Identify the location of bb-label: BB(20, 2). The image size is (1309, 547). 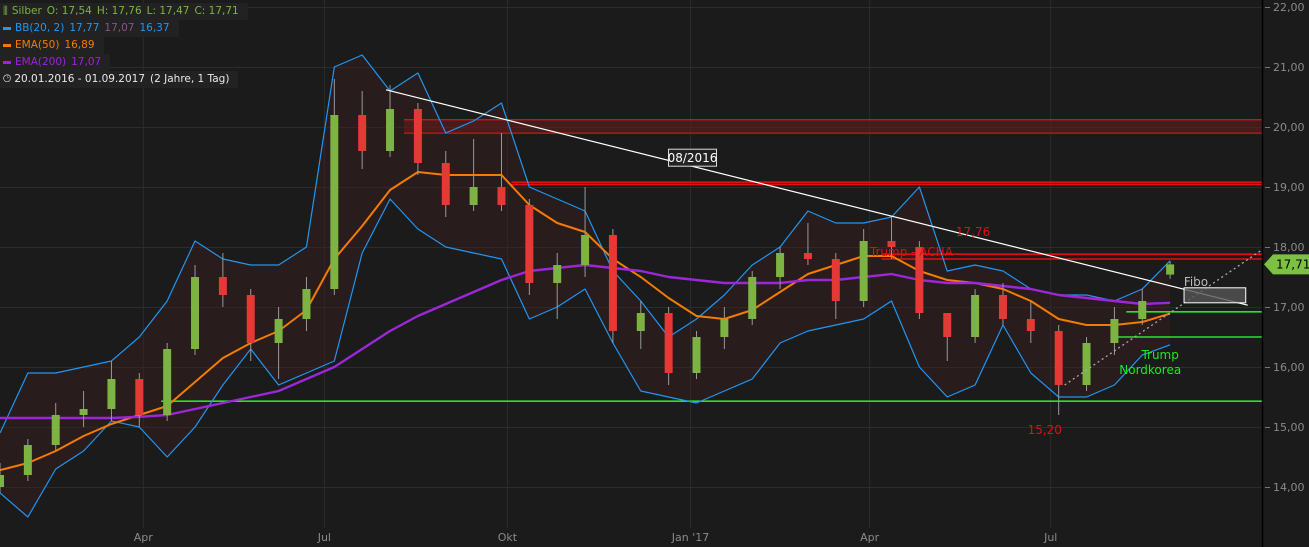
(40, 28).